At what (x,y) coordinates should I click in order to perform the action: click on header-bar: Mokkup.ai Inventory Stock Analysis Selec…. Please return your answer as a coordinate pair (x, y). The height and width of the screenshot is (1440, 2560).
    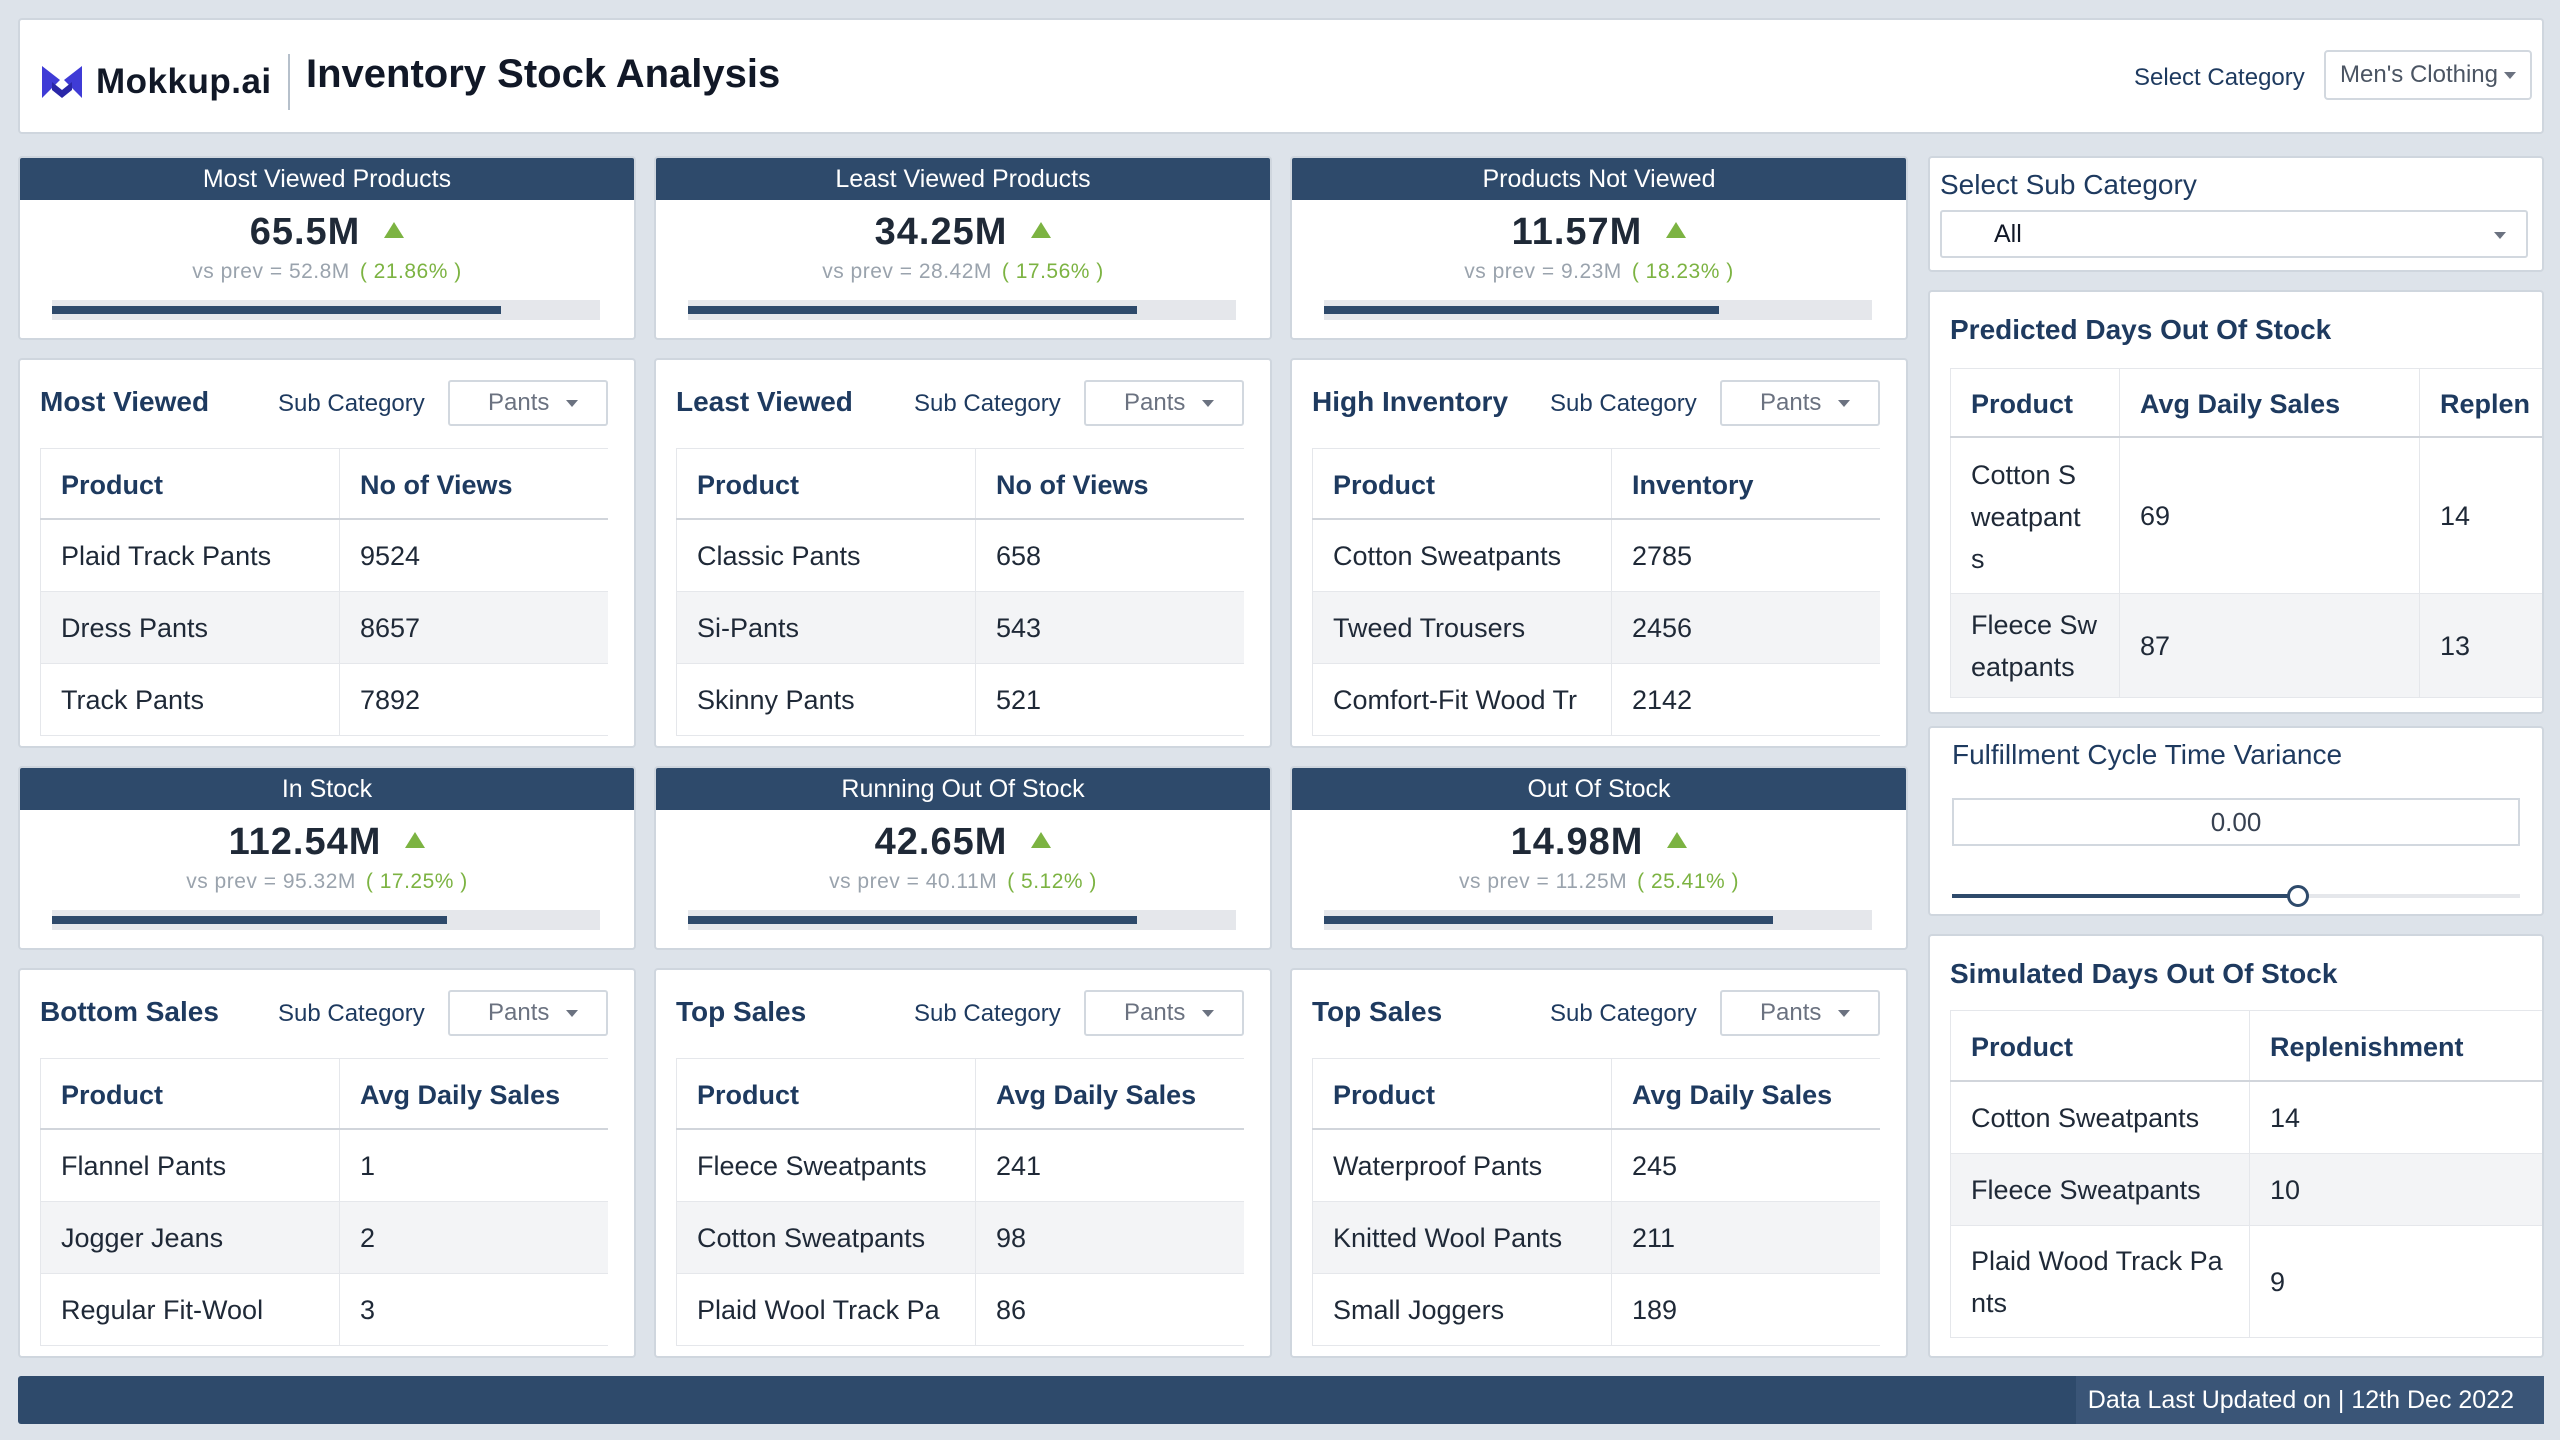
    Looking at the image, I should click on (1281, 76).